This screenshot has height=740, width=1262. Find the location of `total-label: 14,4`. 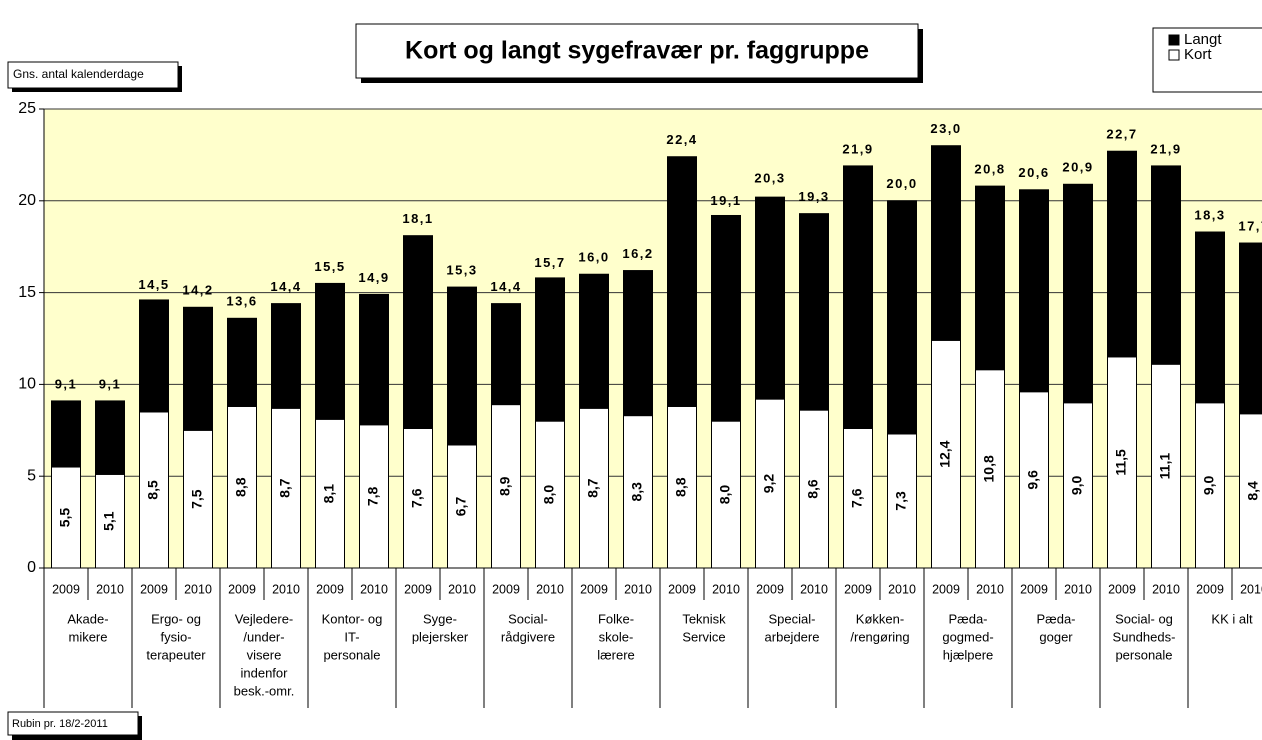

total-label: 14,4 is located at coordinates (505, 286).